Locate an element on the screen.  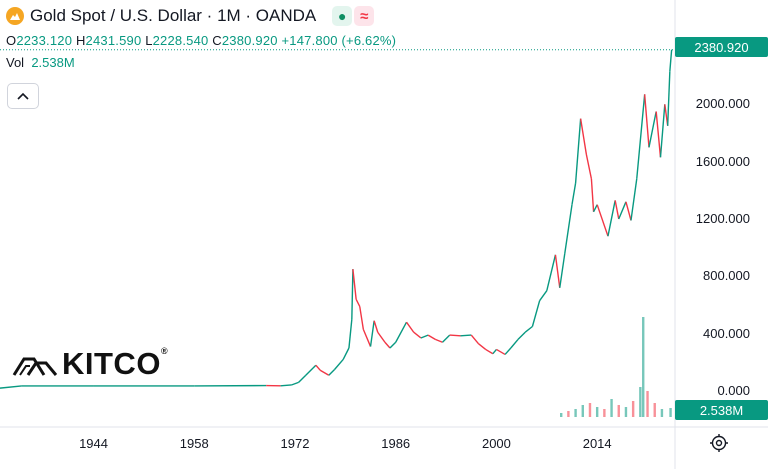
price-tick-label: 0.000 is located at coordinates (733, 390).